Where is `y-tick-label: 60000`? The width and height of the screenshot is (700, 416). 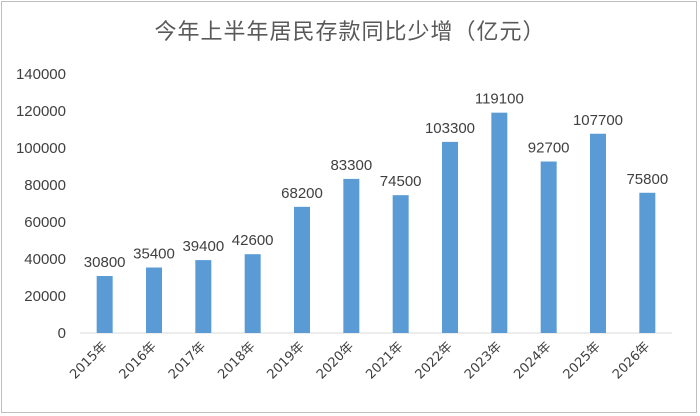
y-tick-label: 60000 is located at coordinates (45, 222).